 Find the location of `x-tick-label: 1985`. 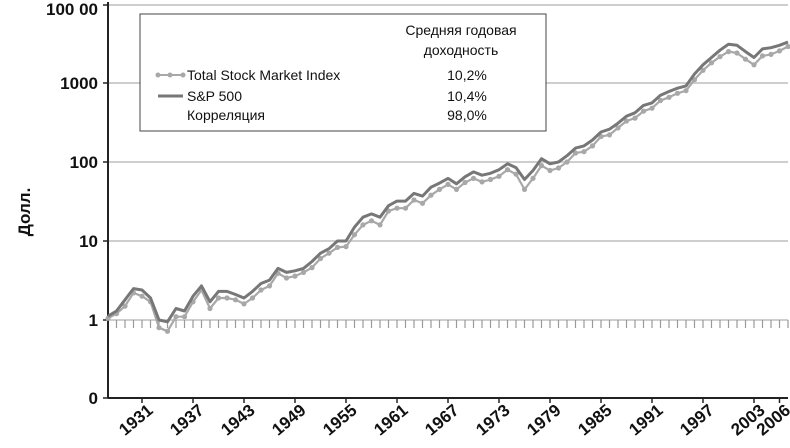

x-tick-label: 1985 is located at coordinates (594, 420).